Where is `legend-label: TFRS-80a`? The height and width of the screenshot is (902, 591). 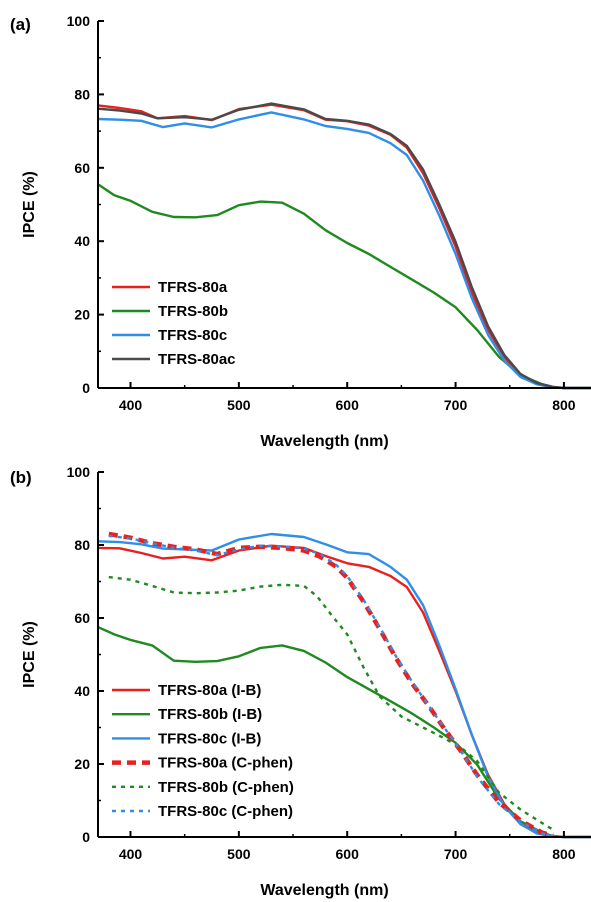
legend-label: TFRS-80a is located at coordinates (193, 287).